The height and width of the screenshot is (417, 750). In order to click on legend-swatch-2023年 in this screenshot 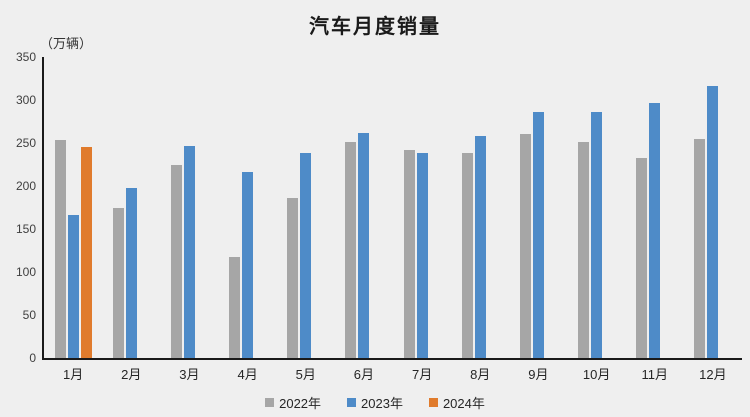, I will do `click(352, 402)`.